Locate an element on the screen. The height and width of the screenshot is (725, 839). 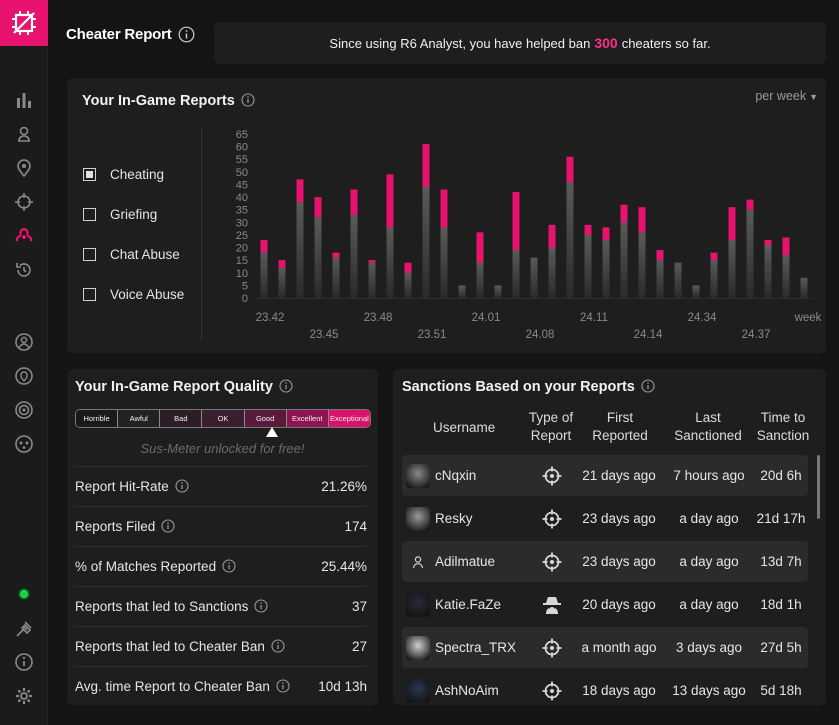
about-icon is located at coordinates (24, 662).